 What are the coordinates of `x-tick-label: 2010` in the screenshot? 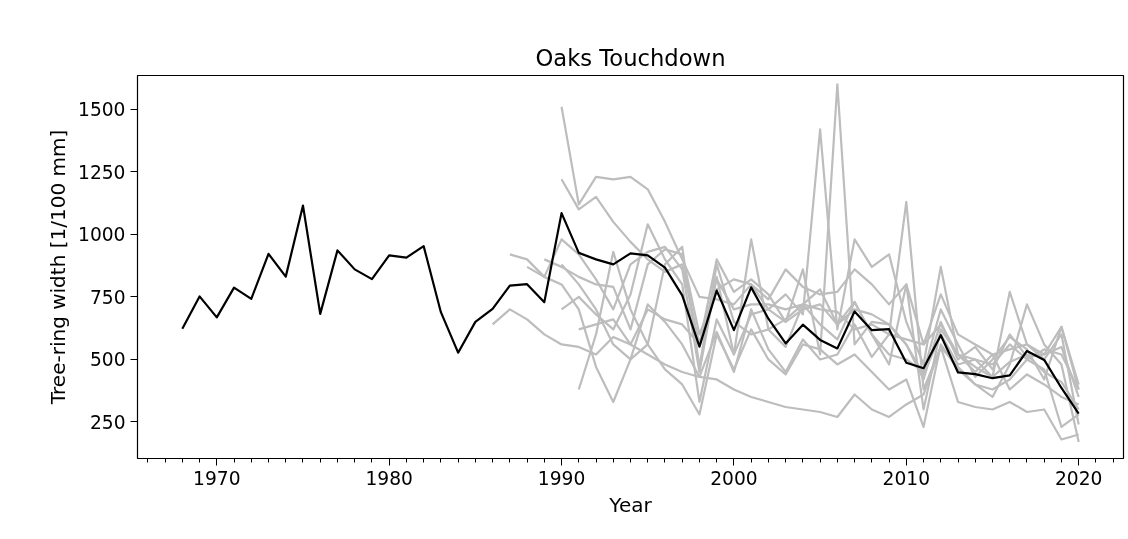 It's located at (906, 478).